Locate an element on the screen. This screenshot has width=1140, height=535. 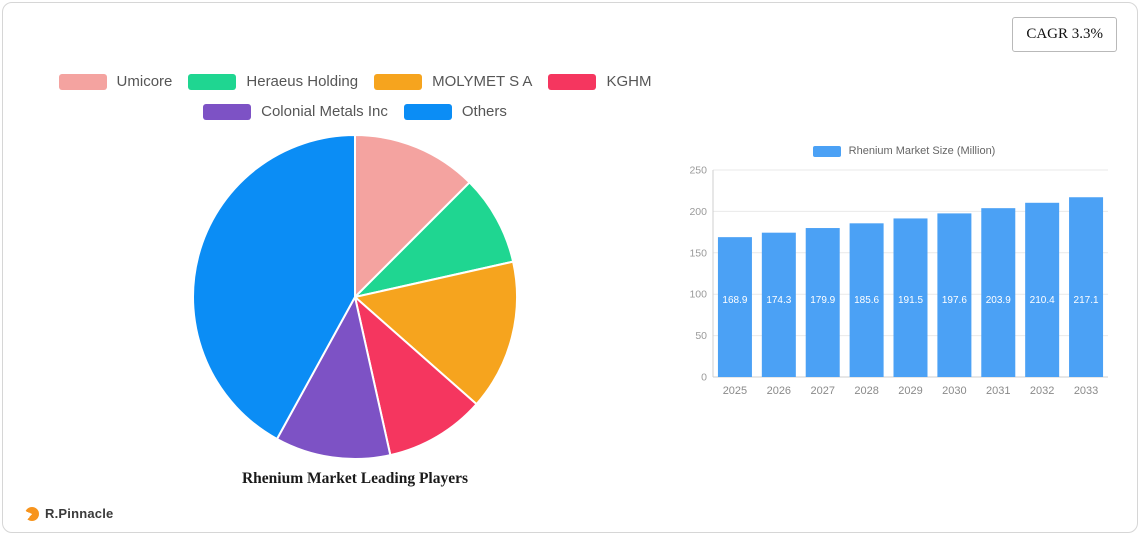
y-tick-label: 50 is located at coordinates (701, 336).